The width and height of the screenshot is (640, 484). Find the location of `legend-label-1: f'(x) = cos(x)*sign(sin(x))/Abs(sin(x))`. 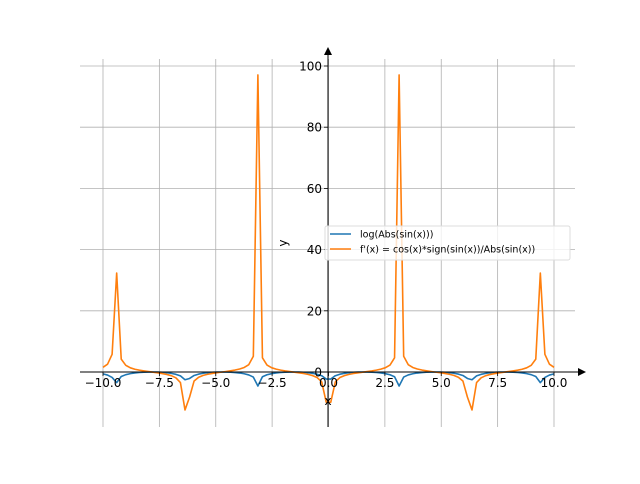

legend-label-1: f'(x) = cos(x)*sign(sin(x))/Abs(sin(x)) is located at coordinates (447, 250).